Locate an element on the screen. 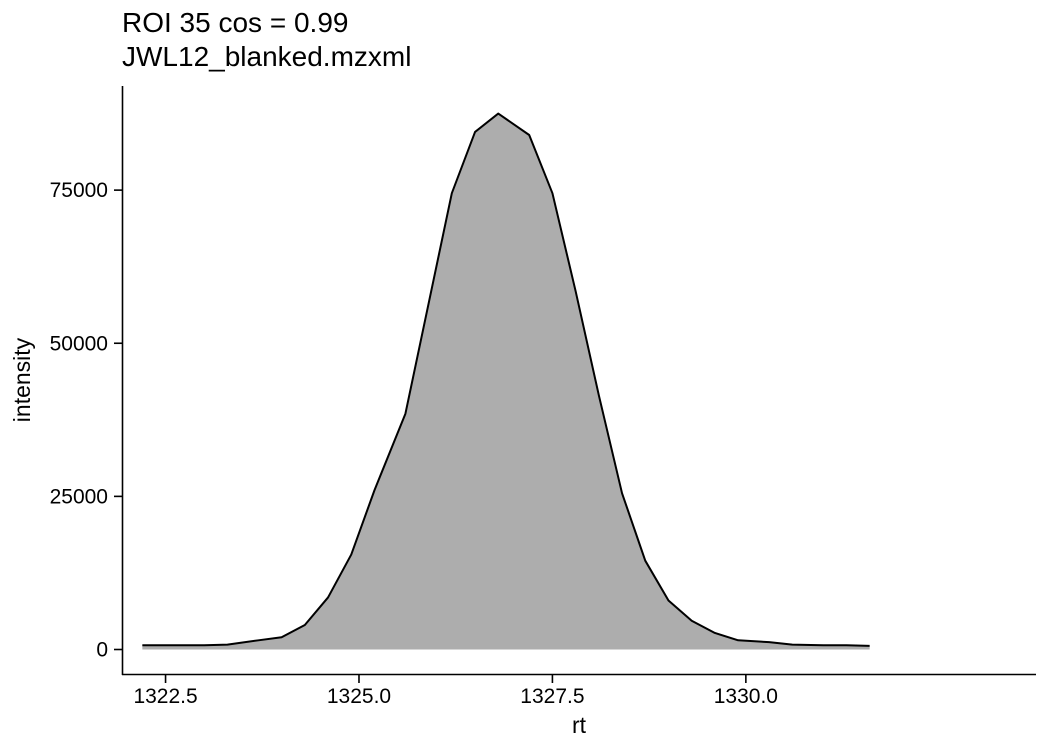 The width and height of the screenshot is (1050, 750). x-tick-label: 1327.5 is located at coordinates (552, 696).